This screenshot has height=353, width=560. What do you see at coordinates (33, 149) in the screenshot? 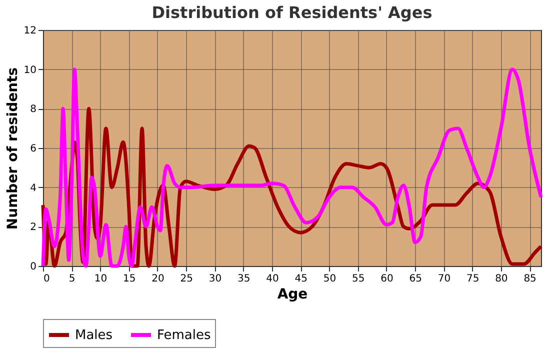
I see `y-tick-label: 6` at bounding box center [33, 149].